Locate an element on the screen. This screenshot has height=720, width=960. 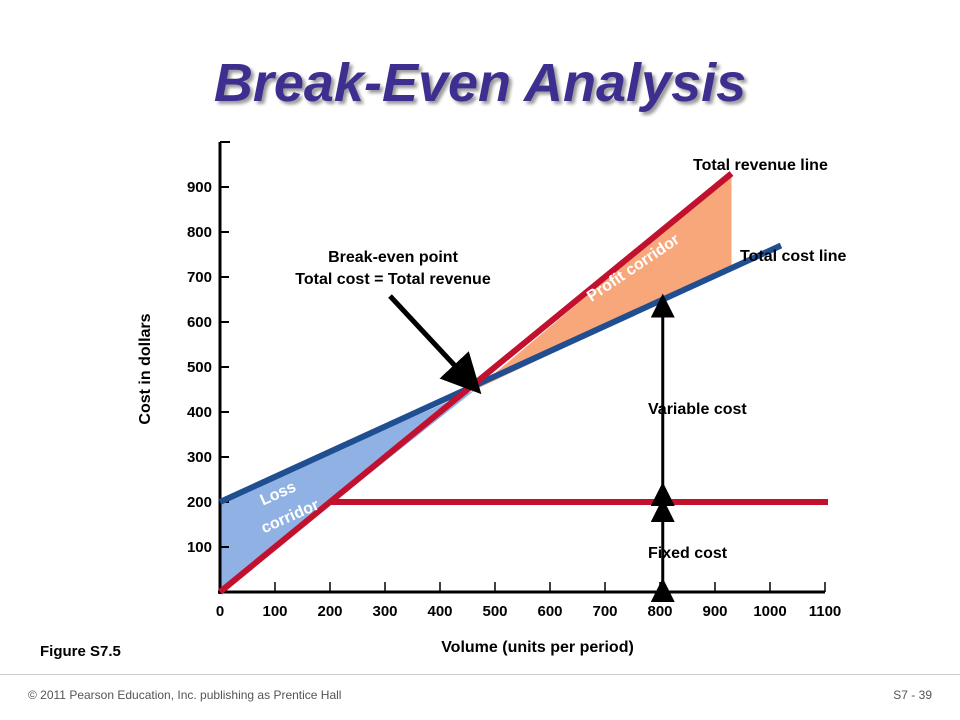
y-tick-label: 500 is located at coordinates (199, 367).